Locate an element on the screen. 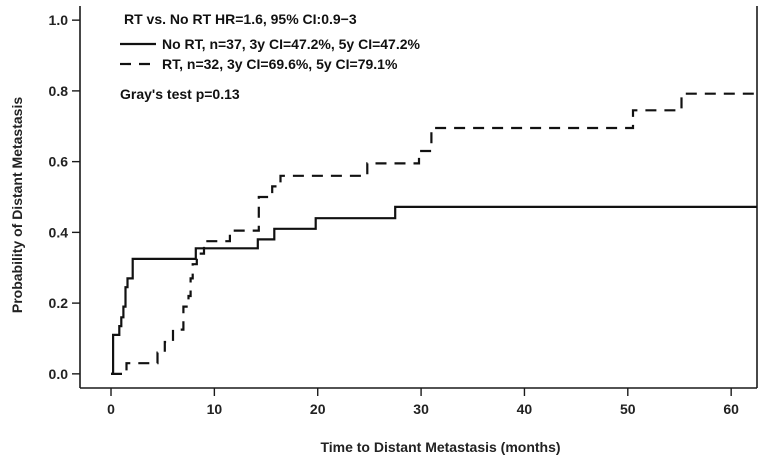  y-tick-label-0.6: 0.6 is located at coordinates (59, 162).